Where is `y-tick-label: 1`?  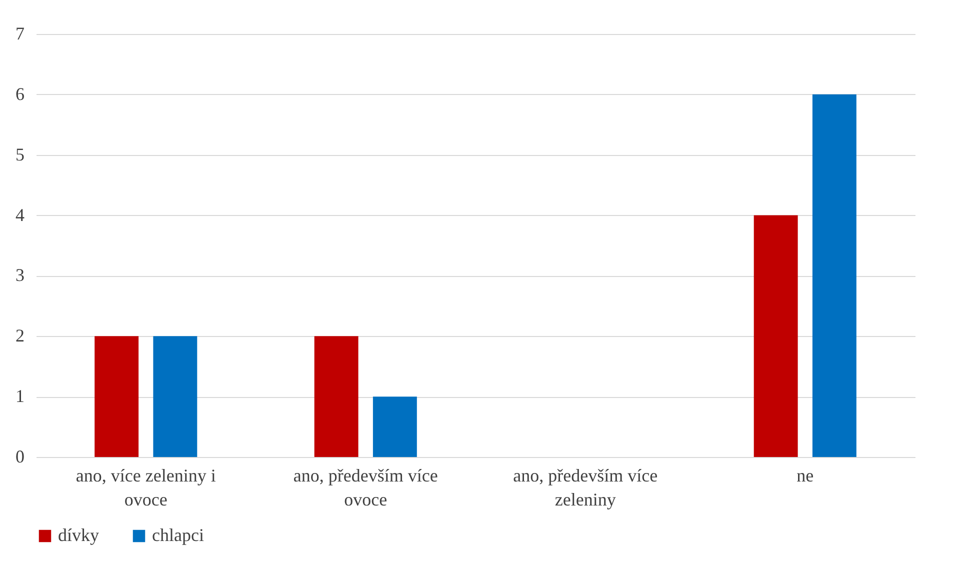 y-tick-label: 1 is located at coordinates (20, 396).